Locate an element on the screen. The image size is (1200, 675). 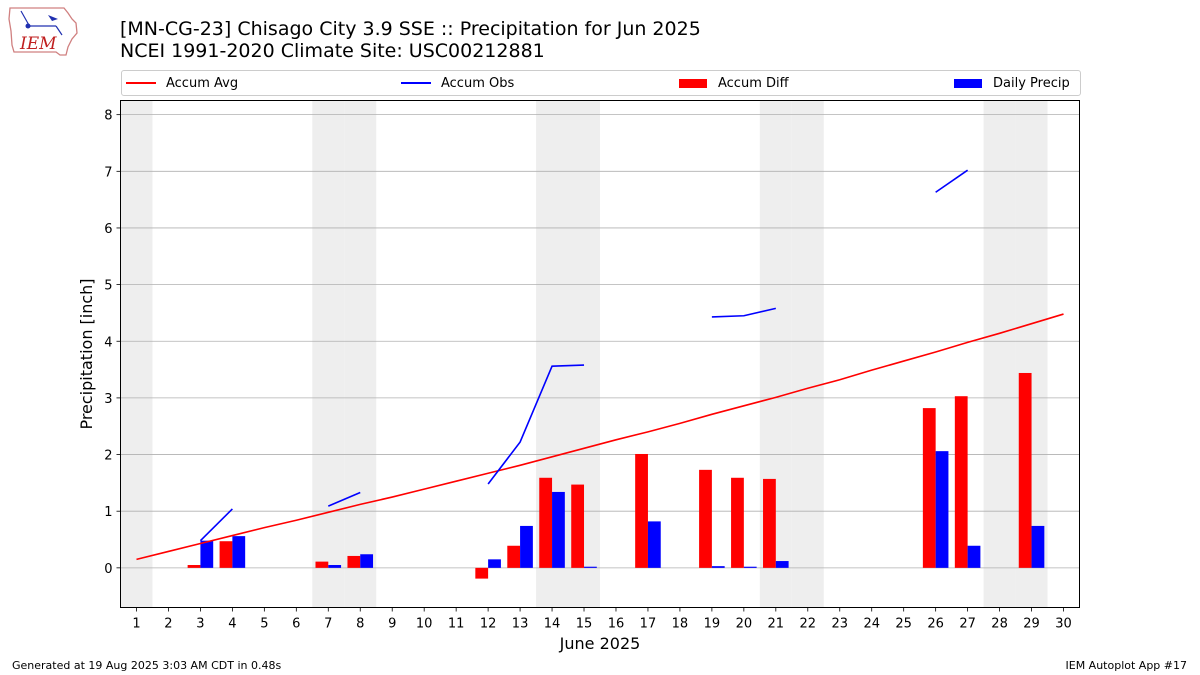
legend-item-daily-precip: Daily Precip is located at coordinates (1012, 83).